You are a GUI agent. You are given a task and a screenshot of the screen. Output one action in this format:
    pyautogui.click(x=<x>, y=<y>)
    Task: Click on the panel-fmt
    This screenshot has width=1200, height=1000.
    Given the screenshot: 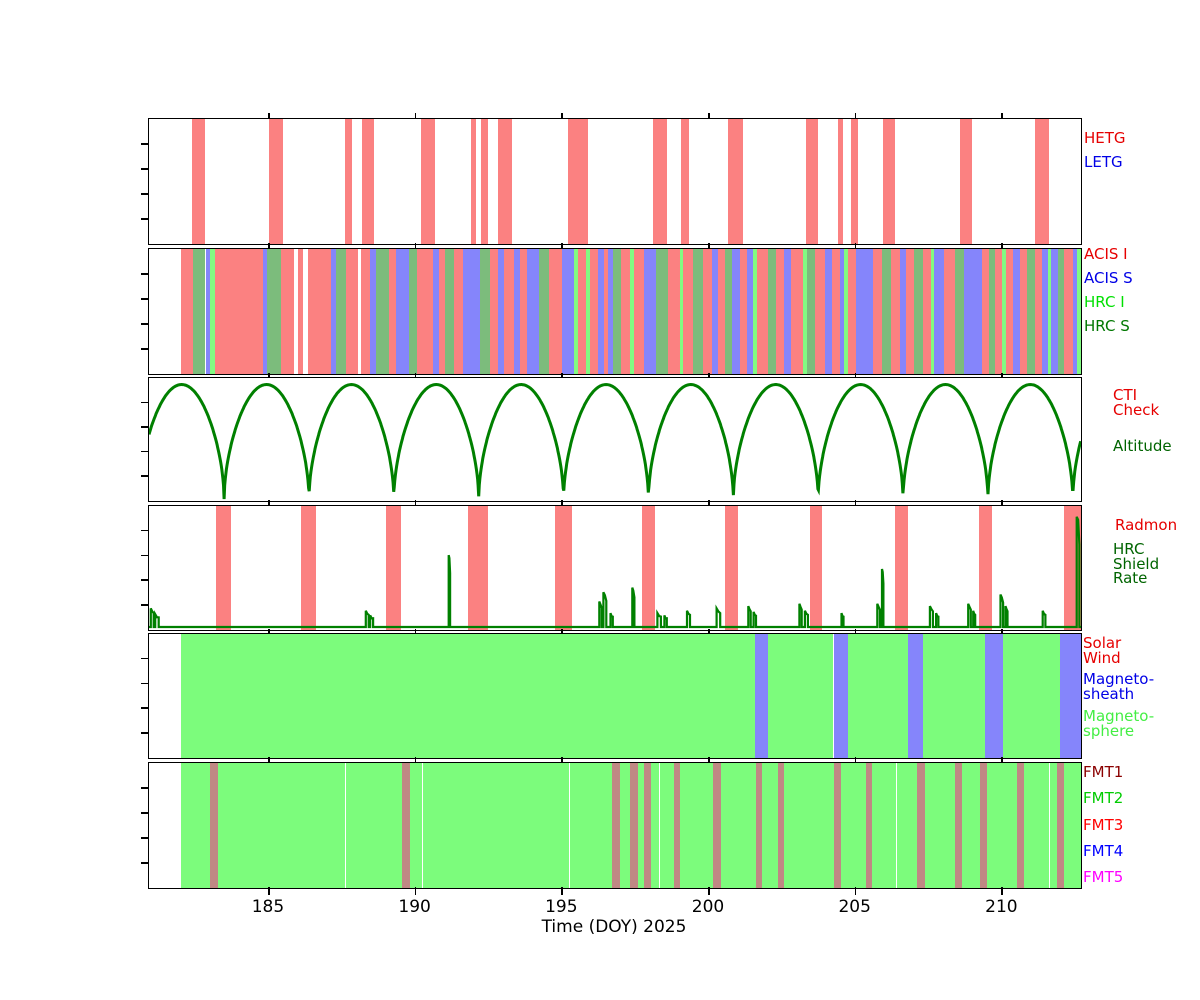 What is the action you would take?
    pyautogui.click(x=615, y=825)
    